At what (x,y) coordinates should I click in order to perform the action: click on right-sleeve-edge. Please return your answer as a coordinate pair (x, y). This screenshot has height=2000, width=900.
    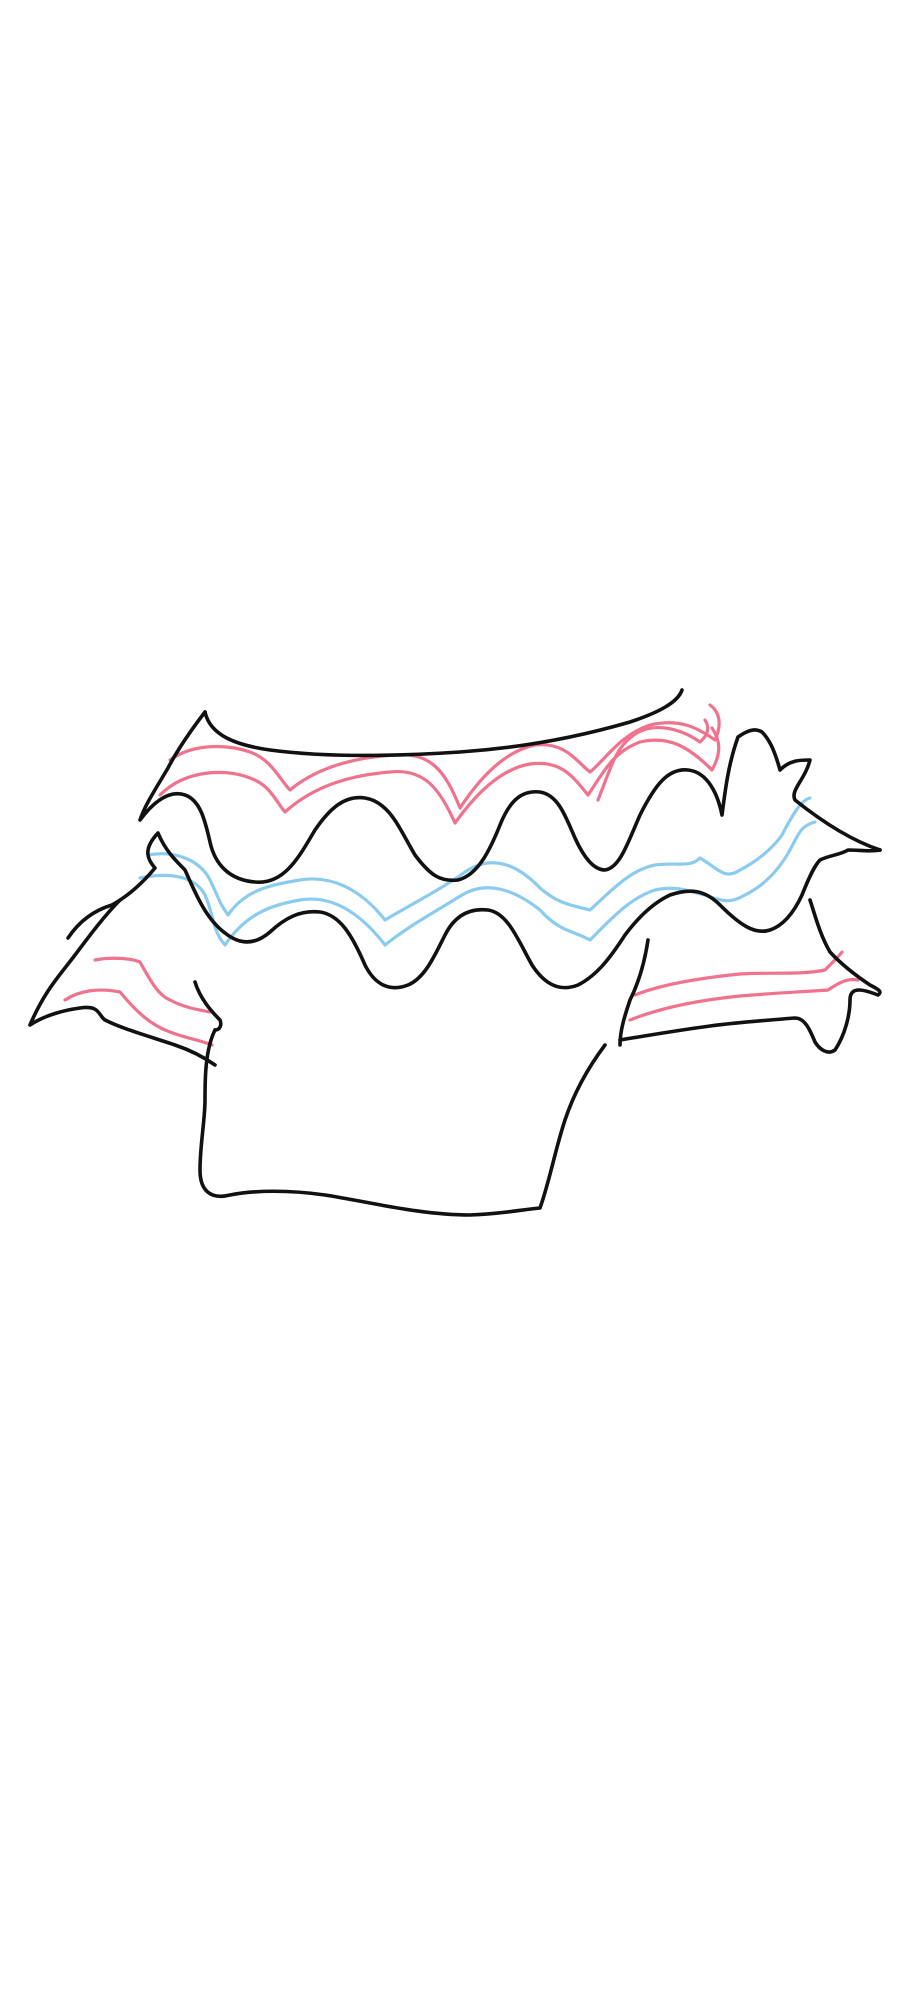
    Looking at the image, I should click on (750, 976).